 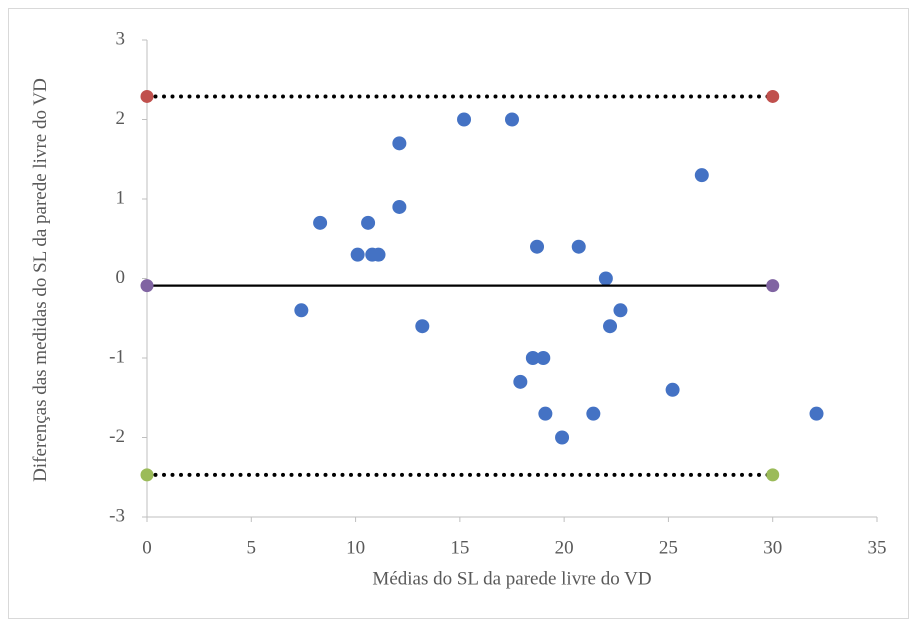 What do you see at coordinates (117, 515) in the screenshot?
I see `y-tick-label: -3` at bounding box center [117, 515].